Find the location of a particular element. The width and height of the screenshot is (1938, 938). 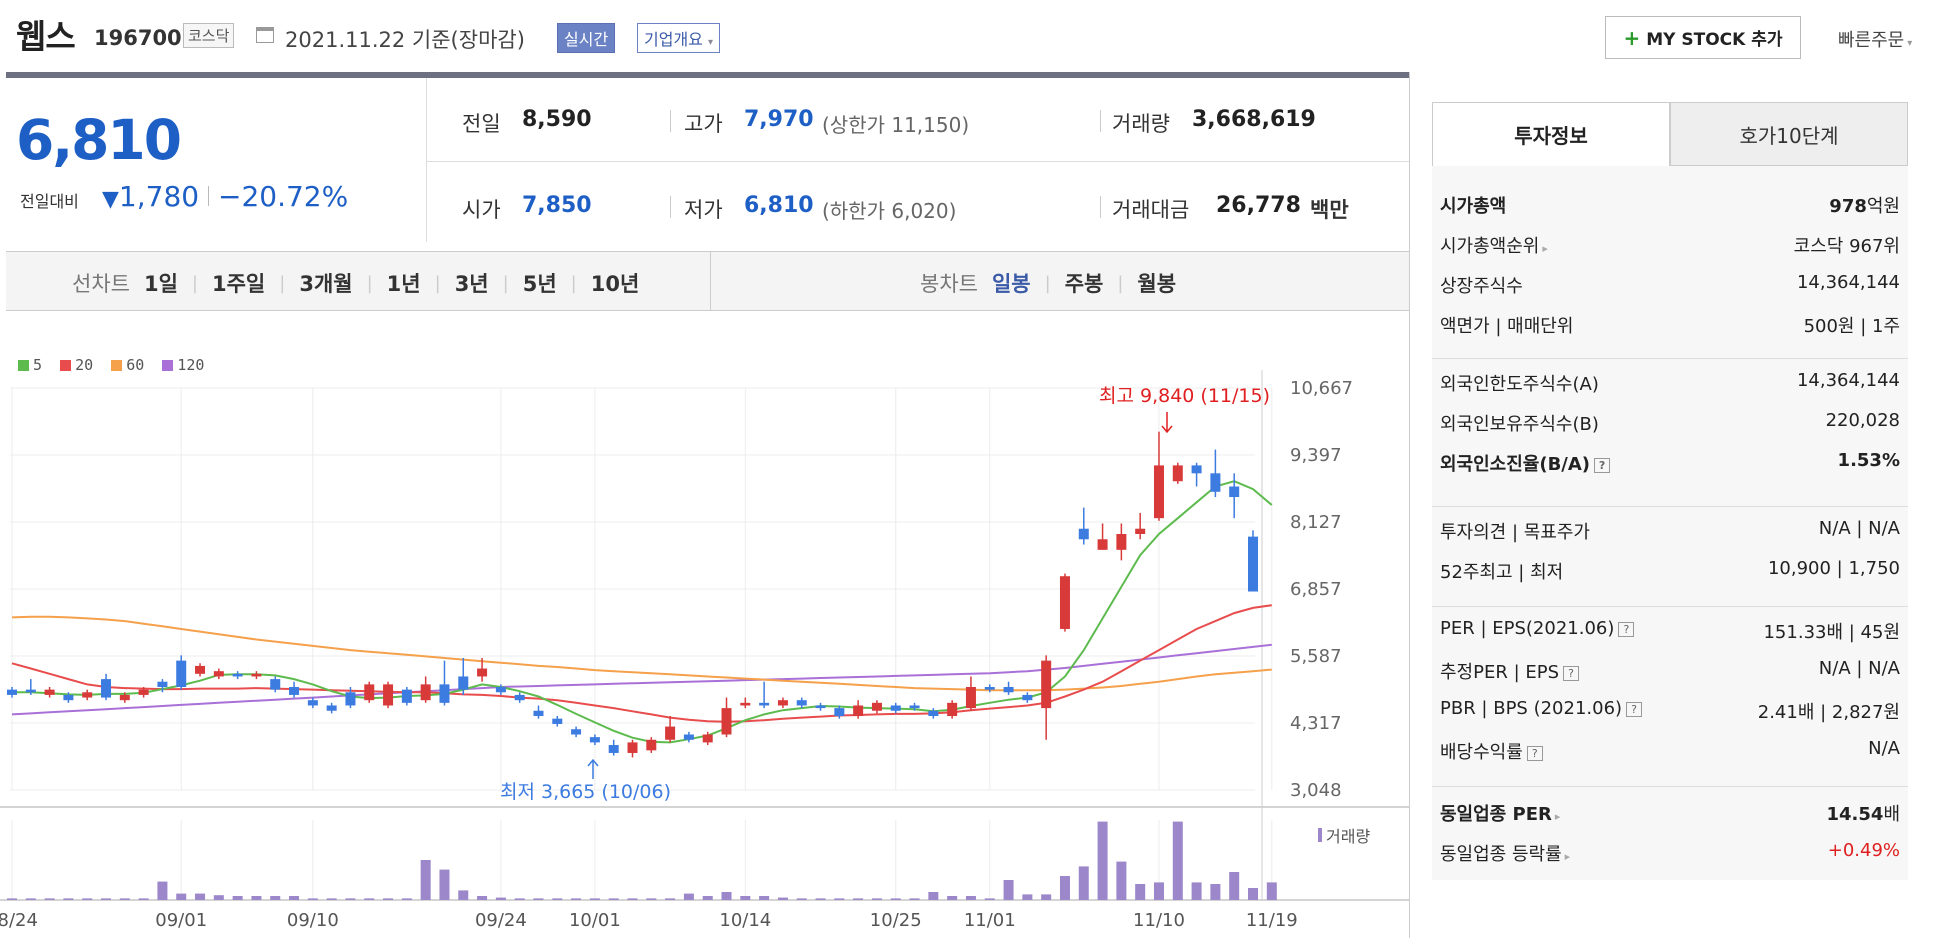

period-3y: 3년 is located at coordinates (471, 284).